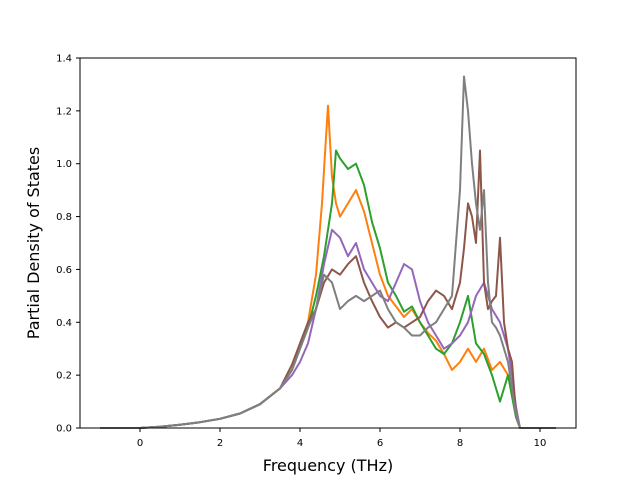 The image size is (640, 480). What do you see at coordinates (64, 59) in the screenshot?
I see `y-tick-label: 1.4` at bounding box center [64, 59].